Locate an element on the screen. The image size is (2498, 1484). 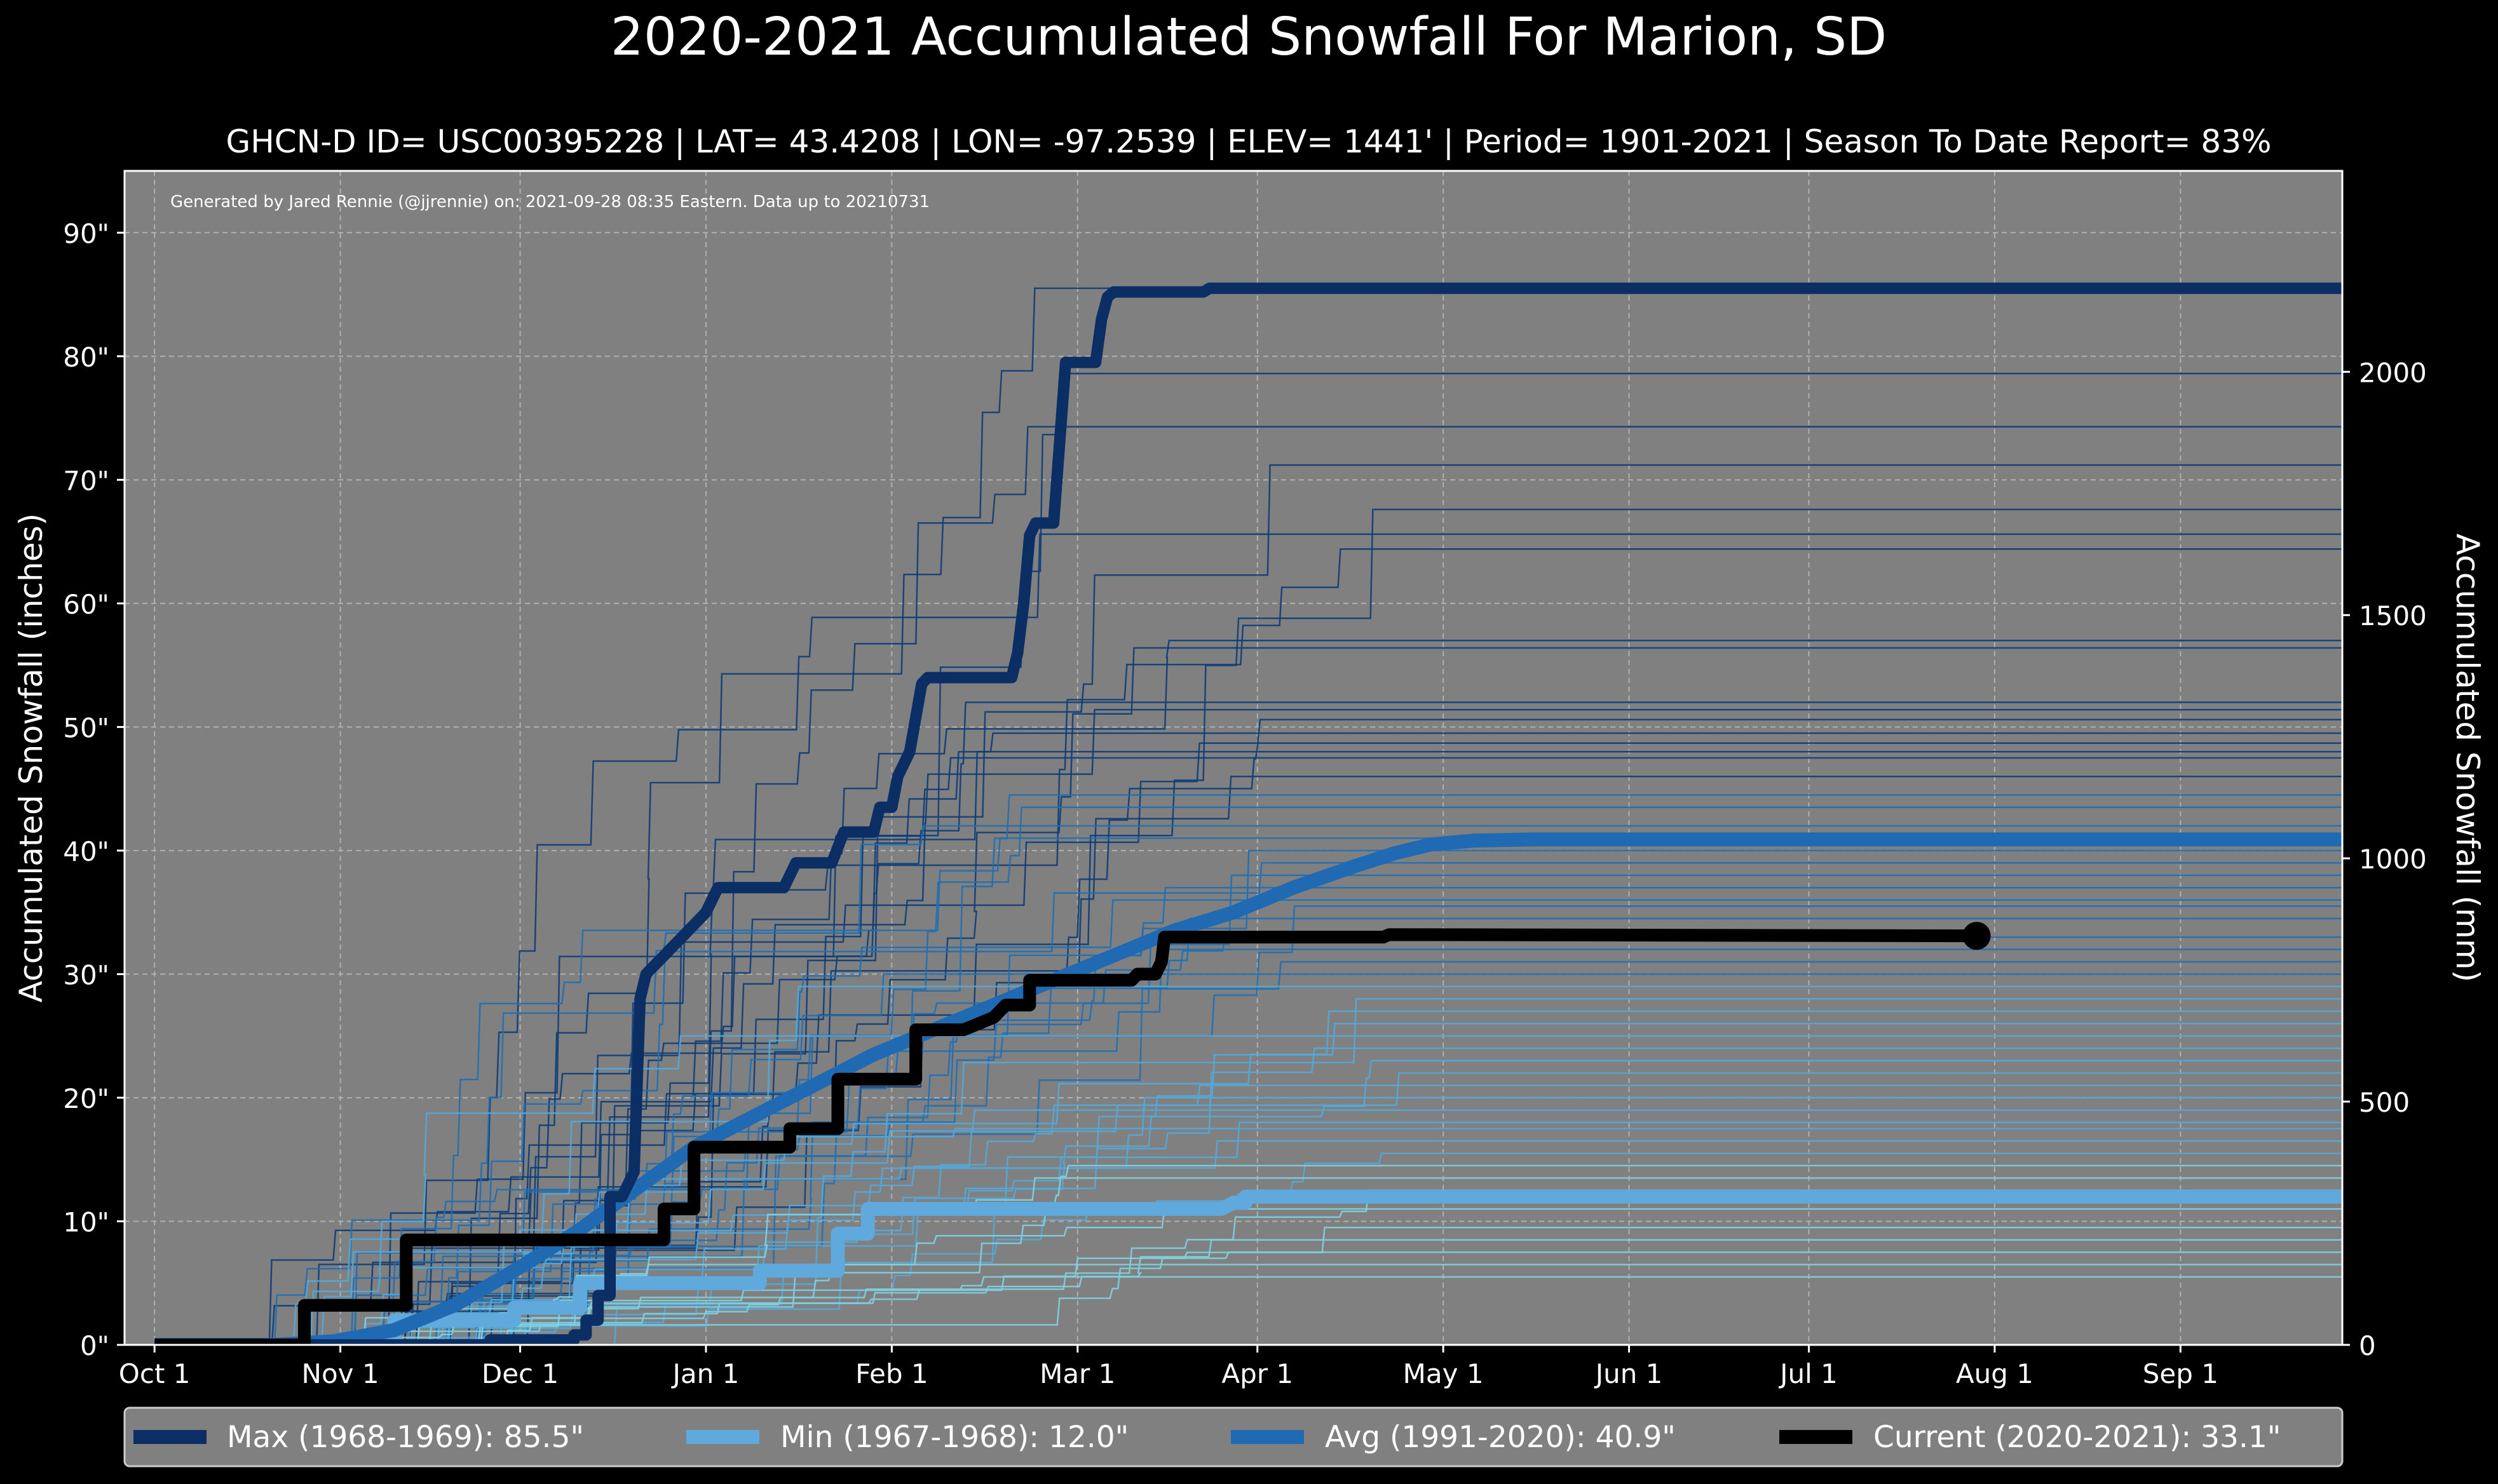
legend-entry-max: Max (1968-1969): 85.5" is located at coordinates (358, 1437).